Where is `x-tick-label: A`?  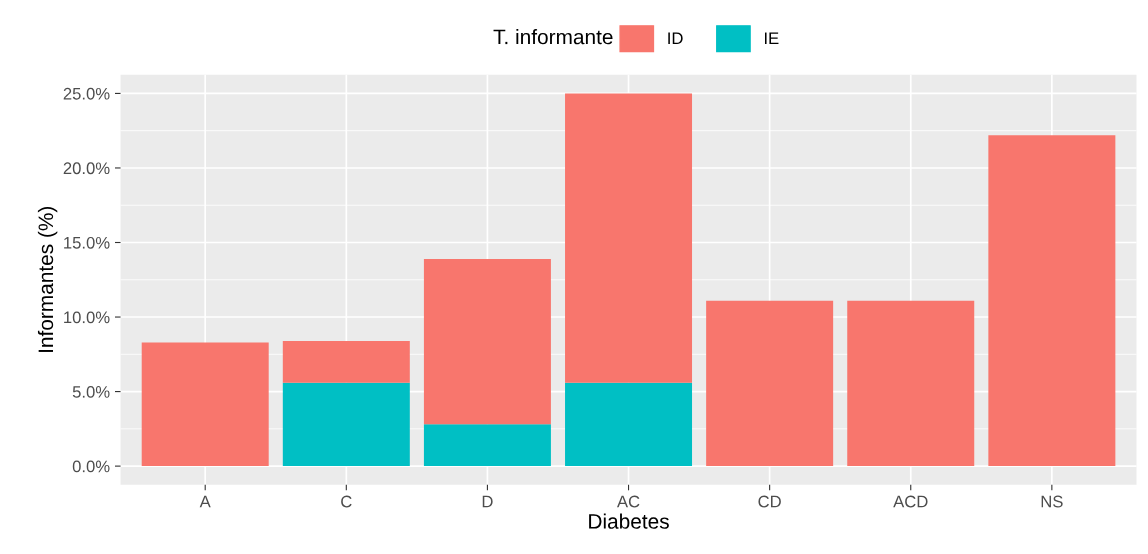 x-tick-label: A is located at coordinates (205, 501).